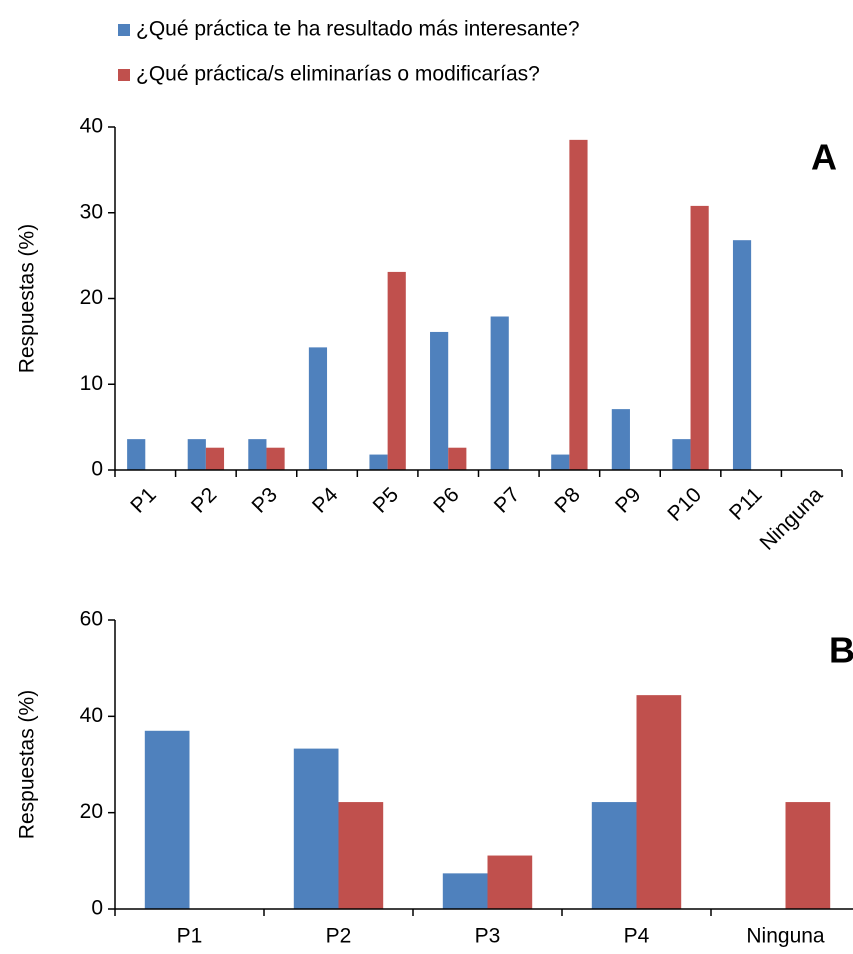 The height and width of the screenshot is (954, 853). Describe the element at coordinates (567, 500) in the screenshot. I see `x-tick-label: P8` at that location.